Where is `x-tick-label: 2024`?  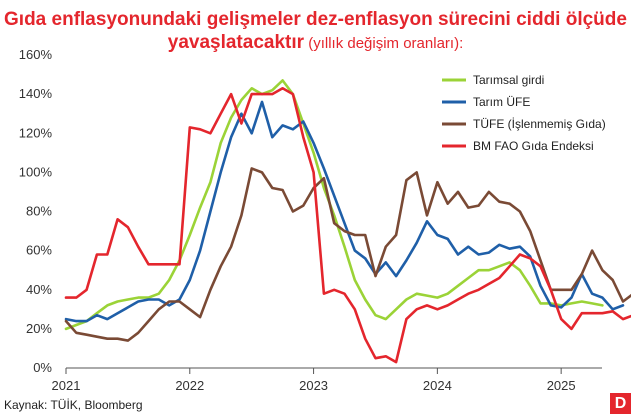
x-tick-label: 2024 is located at coordinates (437, 385).